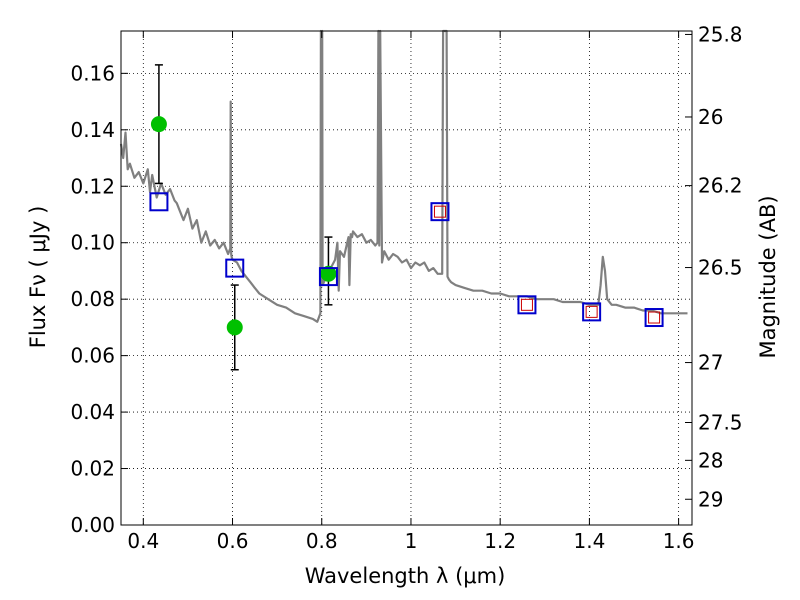  I want to click on y-tick-label: 0.06, so click(92, 356).